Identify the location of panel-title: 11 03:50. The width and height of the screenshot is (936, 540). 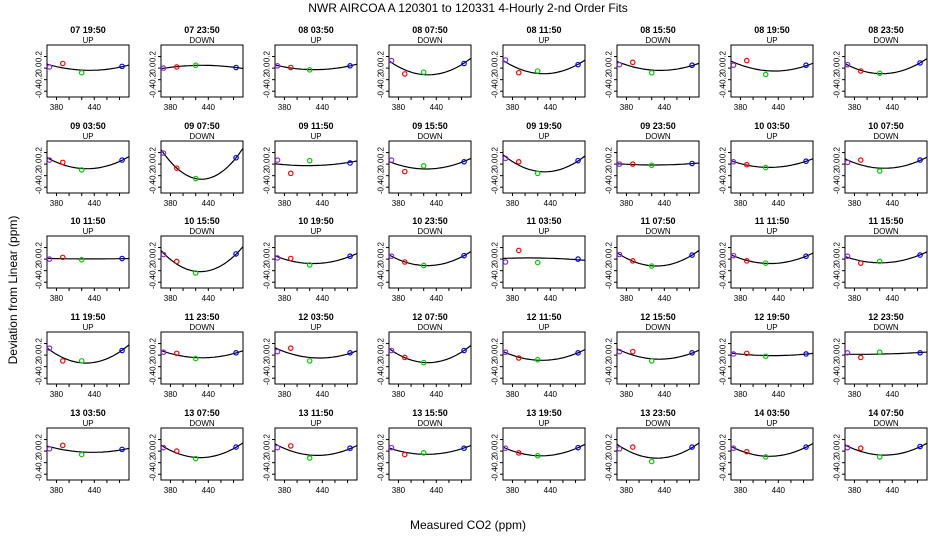
(543, 221).